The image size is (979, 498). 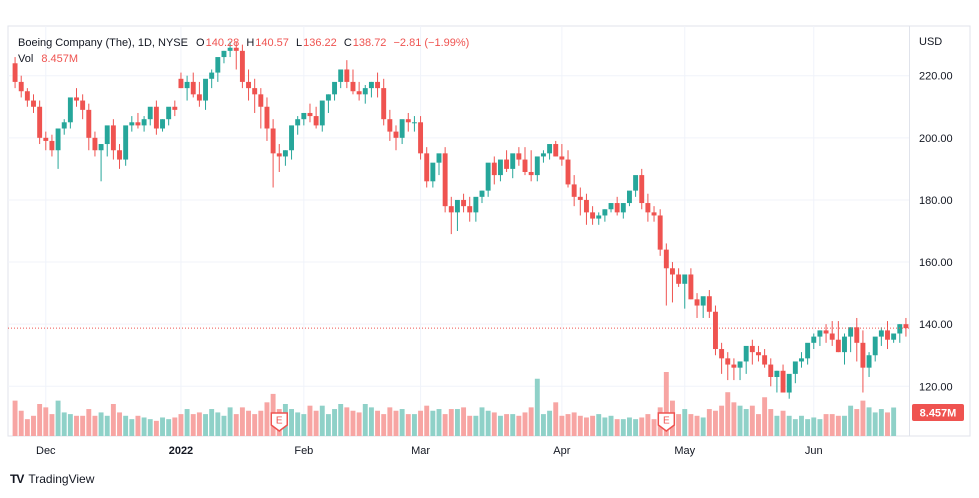 I want to click on symbol-title: Boeing Company (The), 1D, NYSE, so click(x=103, y=43).